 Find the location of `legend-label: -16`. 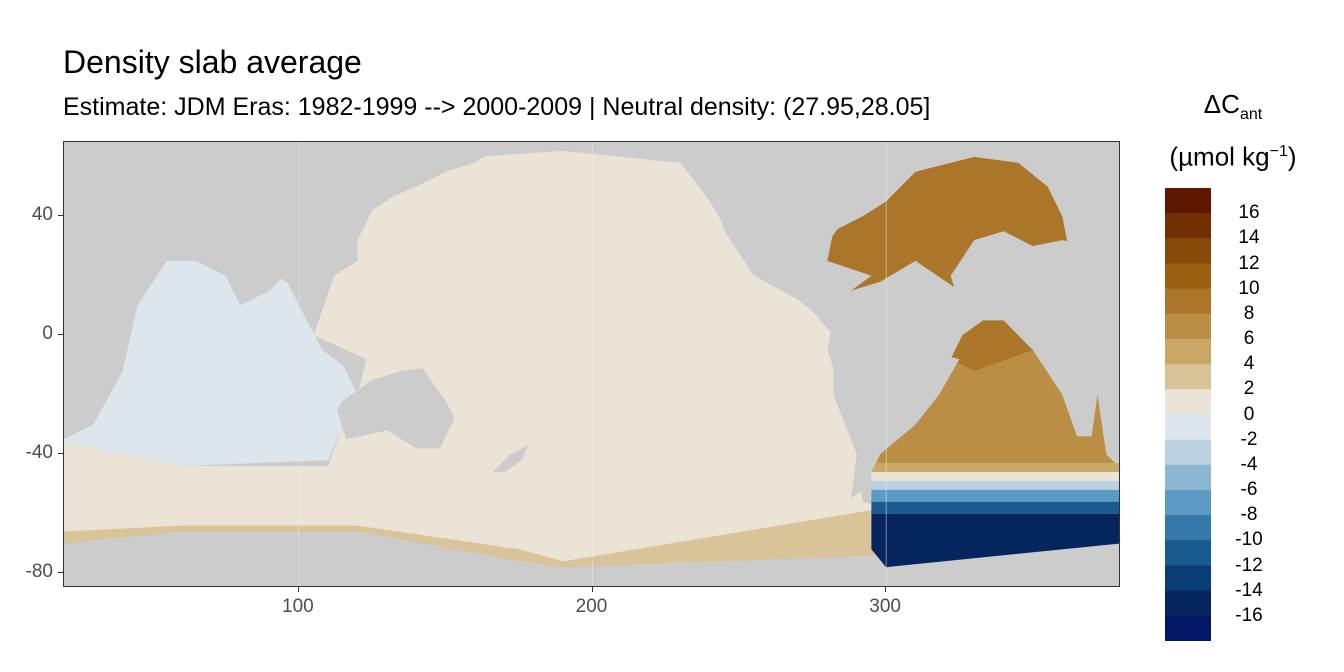

legend-label: -16 is located at coordinates (1249, 615).